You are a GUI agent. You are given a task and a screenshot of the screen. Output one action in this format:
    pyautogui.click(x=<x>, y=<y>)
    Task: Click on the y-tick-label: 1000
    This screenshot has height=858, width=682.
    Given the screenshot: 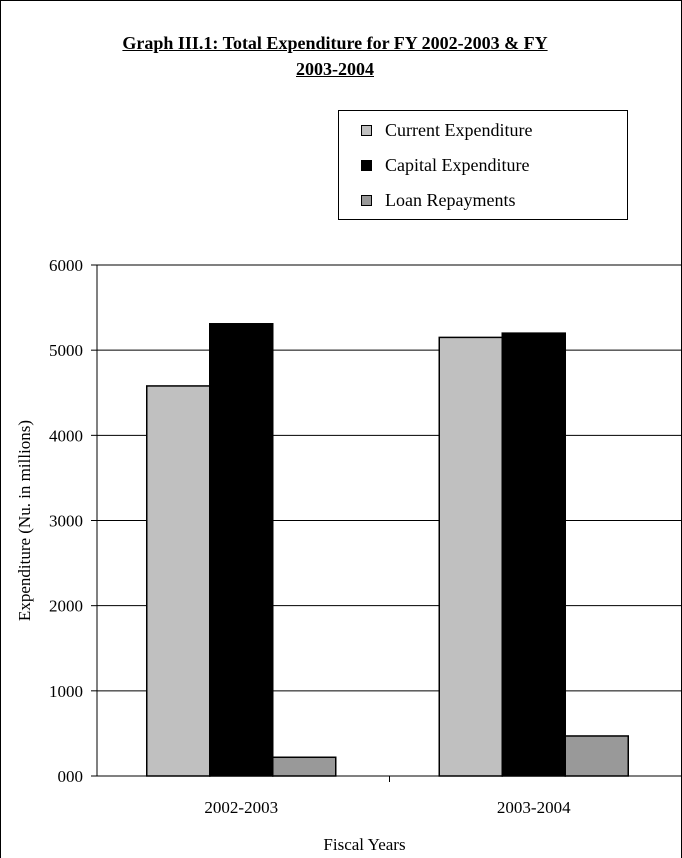 What is the action you would take?
    pyautogui.click(x=66, y=691)
    